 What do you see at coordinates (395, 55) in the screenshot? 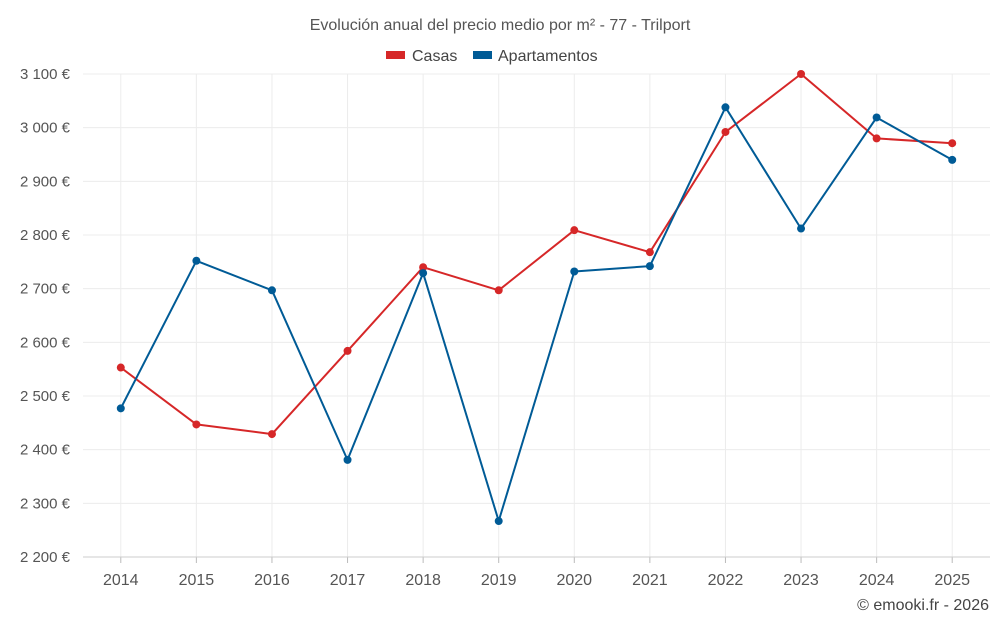
I see `legend-swatch-casas` at bounding box center [395, 55].